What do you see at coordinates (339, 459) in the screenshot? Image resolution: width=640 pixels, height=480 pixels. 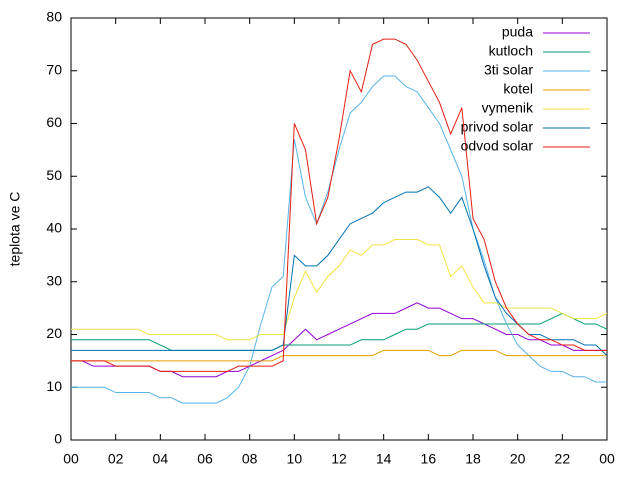 I see `x-tick-label: 12` at bounding box center [339, 459].